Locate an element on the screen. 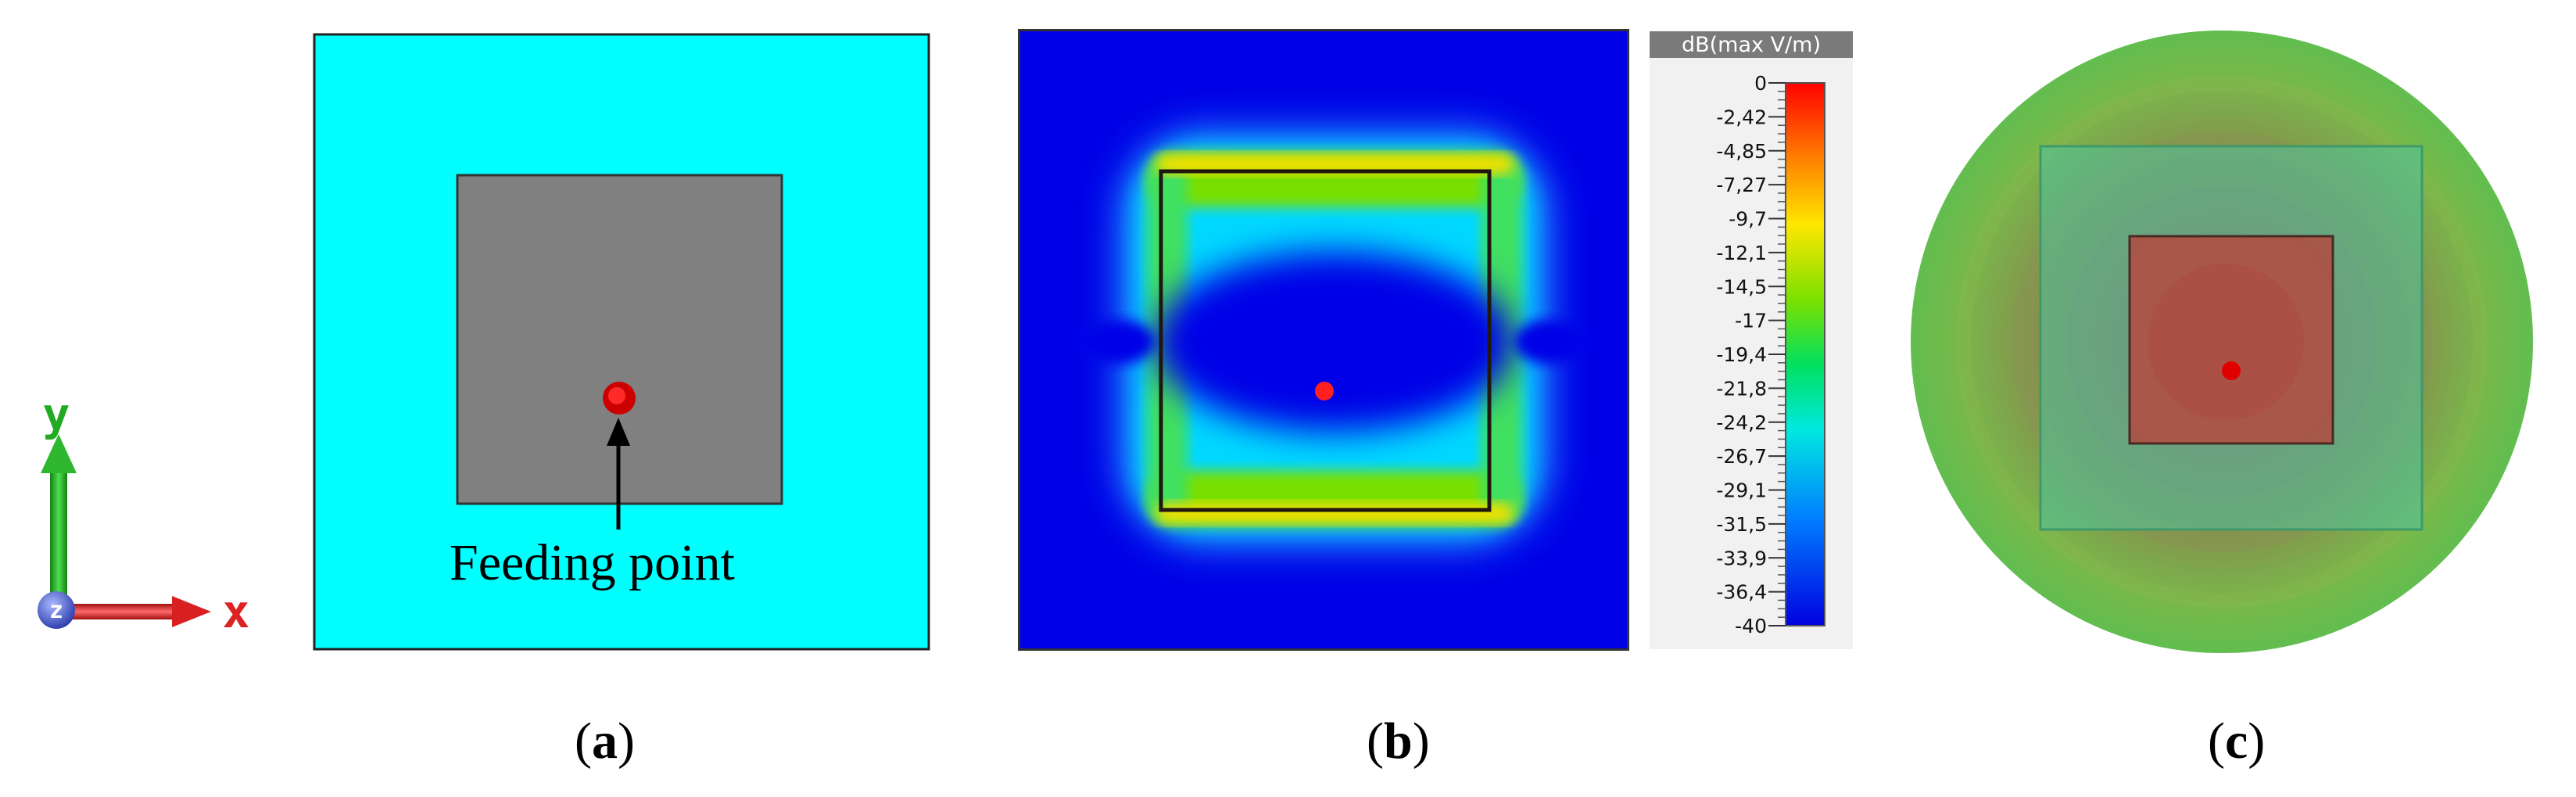 Image resolution: width=2576 pixels, height=797 pixels. caption-b: (b) is located at coordinates (1398, 741).